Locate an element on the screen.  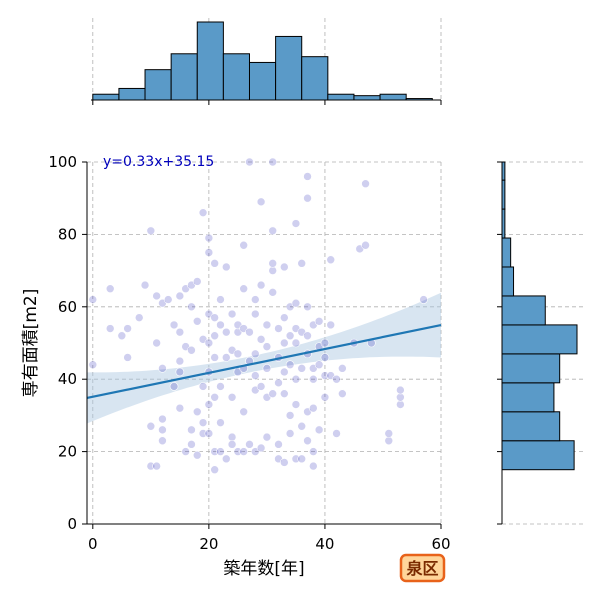
right-histogram is located at coordinates (541, 343).